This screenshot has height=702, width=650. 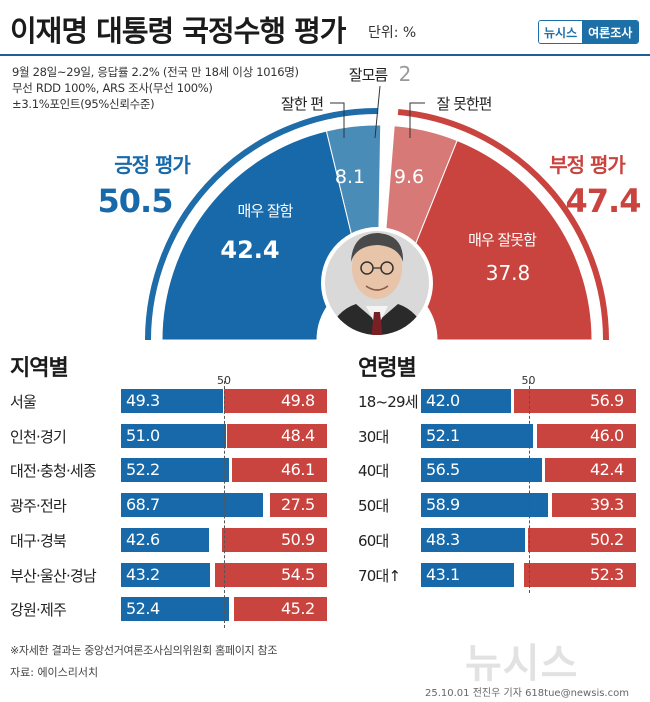 I want to click on slice-very-good, so click(x=262, y=235).